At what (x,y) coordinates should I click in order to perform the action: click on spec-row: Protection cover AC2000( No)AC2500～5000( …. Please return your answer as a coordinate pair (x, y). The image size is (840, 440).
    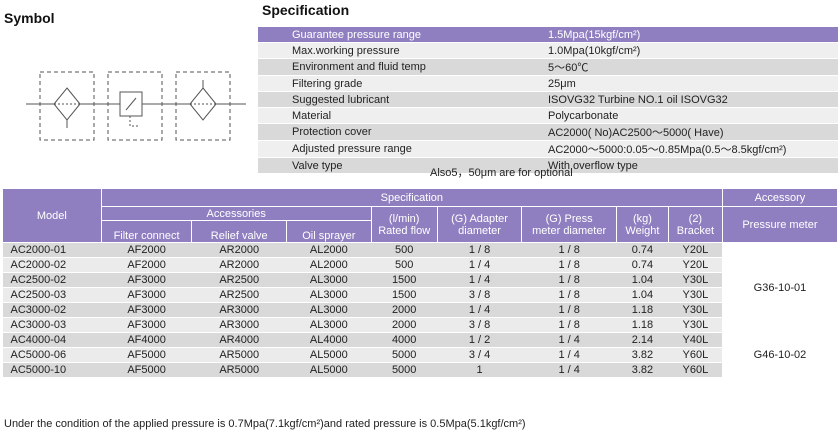
    Looking at the image, I should click on (548, 132).